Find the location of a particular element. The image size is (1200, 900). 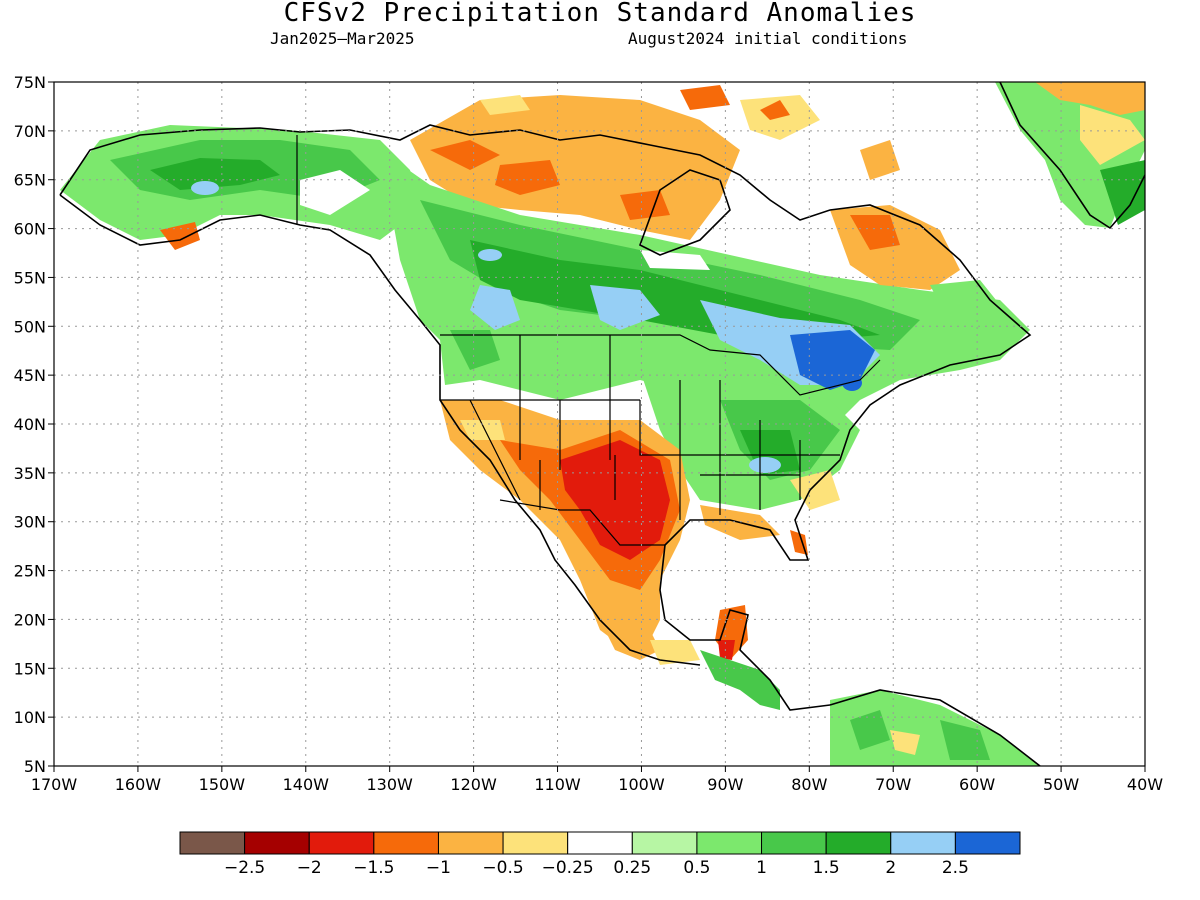

legend-label: −1 is located at coordinates (438, 868).